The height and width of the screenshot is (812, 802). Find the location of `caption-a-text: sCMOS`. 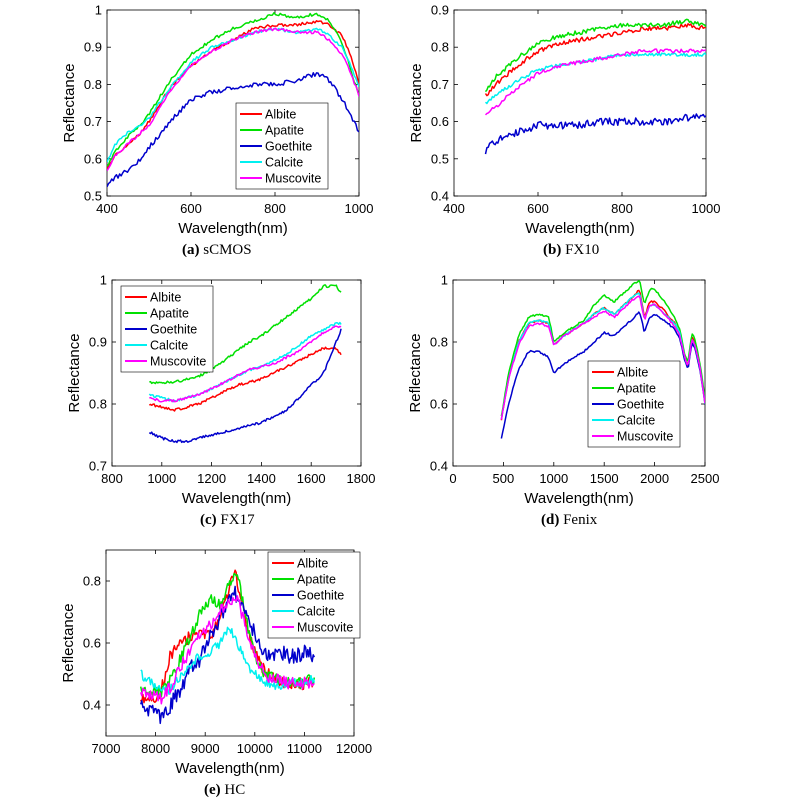

caption-a-text: sCMOS is located at coordinates (227, 250).